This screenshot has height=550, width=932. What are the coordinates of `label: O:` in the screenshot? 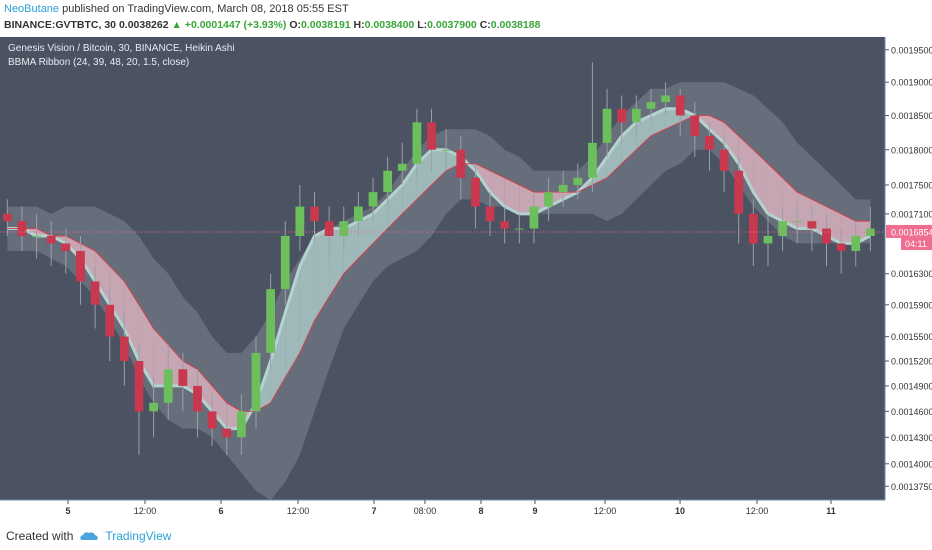 It's located at (295, 25).